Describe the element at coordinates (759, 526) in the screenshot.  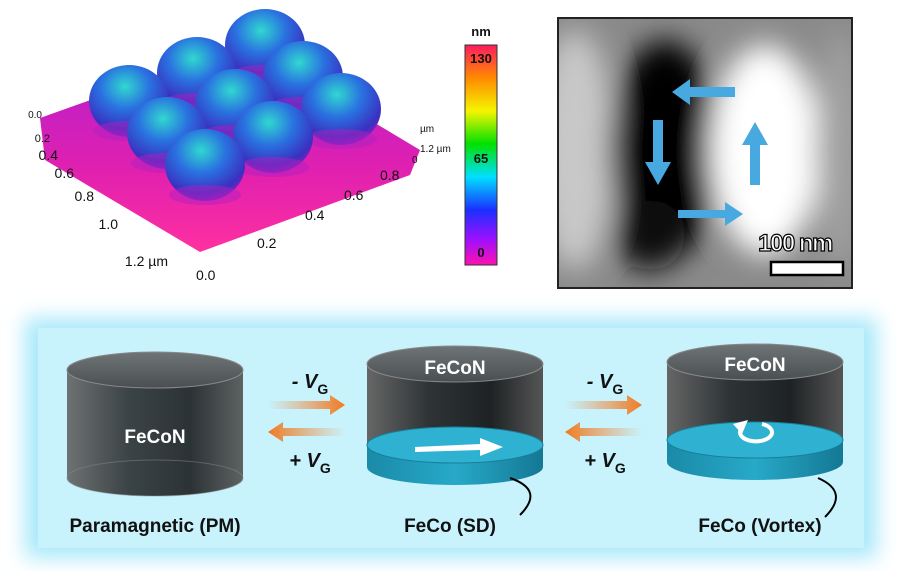
I see `state-caption: FeCo (Vortex)` at that location.